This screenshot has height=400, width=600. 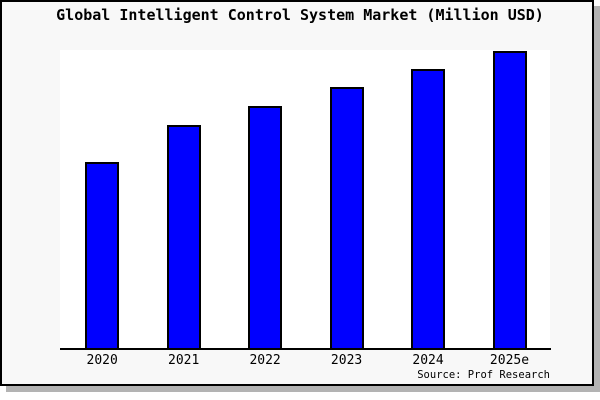 I want to click on x-tick-label-2020: 2020, so click(x=102, y=360).